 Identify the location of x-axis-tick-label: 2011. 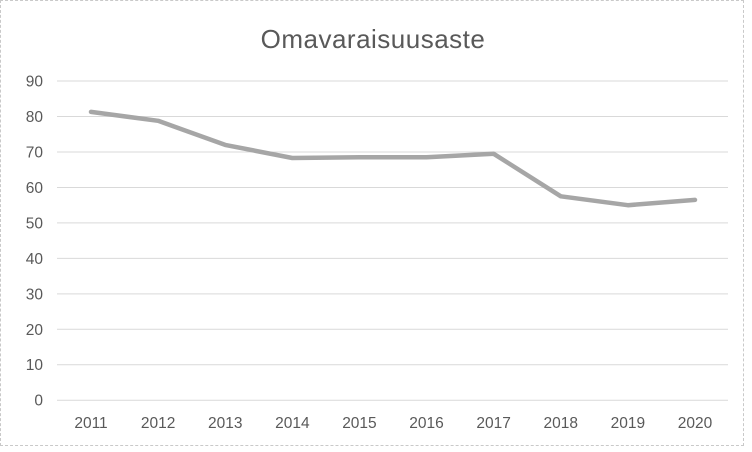
(90, 423).